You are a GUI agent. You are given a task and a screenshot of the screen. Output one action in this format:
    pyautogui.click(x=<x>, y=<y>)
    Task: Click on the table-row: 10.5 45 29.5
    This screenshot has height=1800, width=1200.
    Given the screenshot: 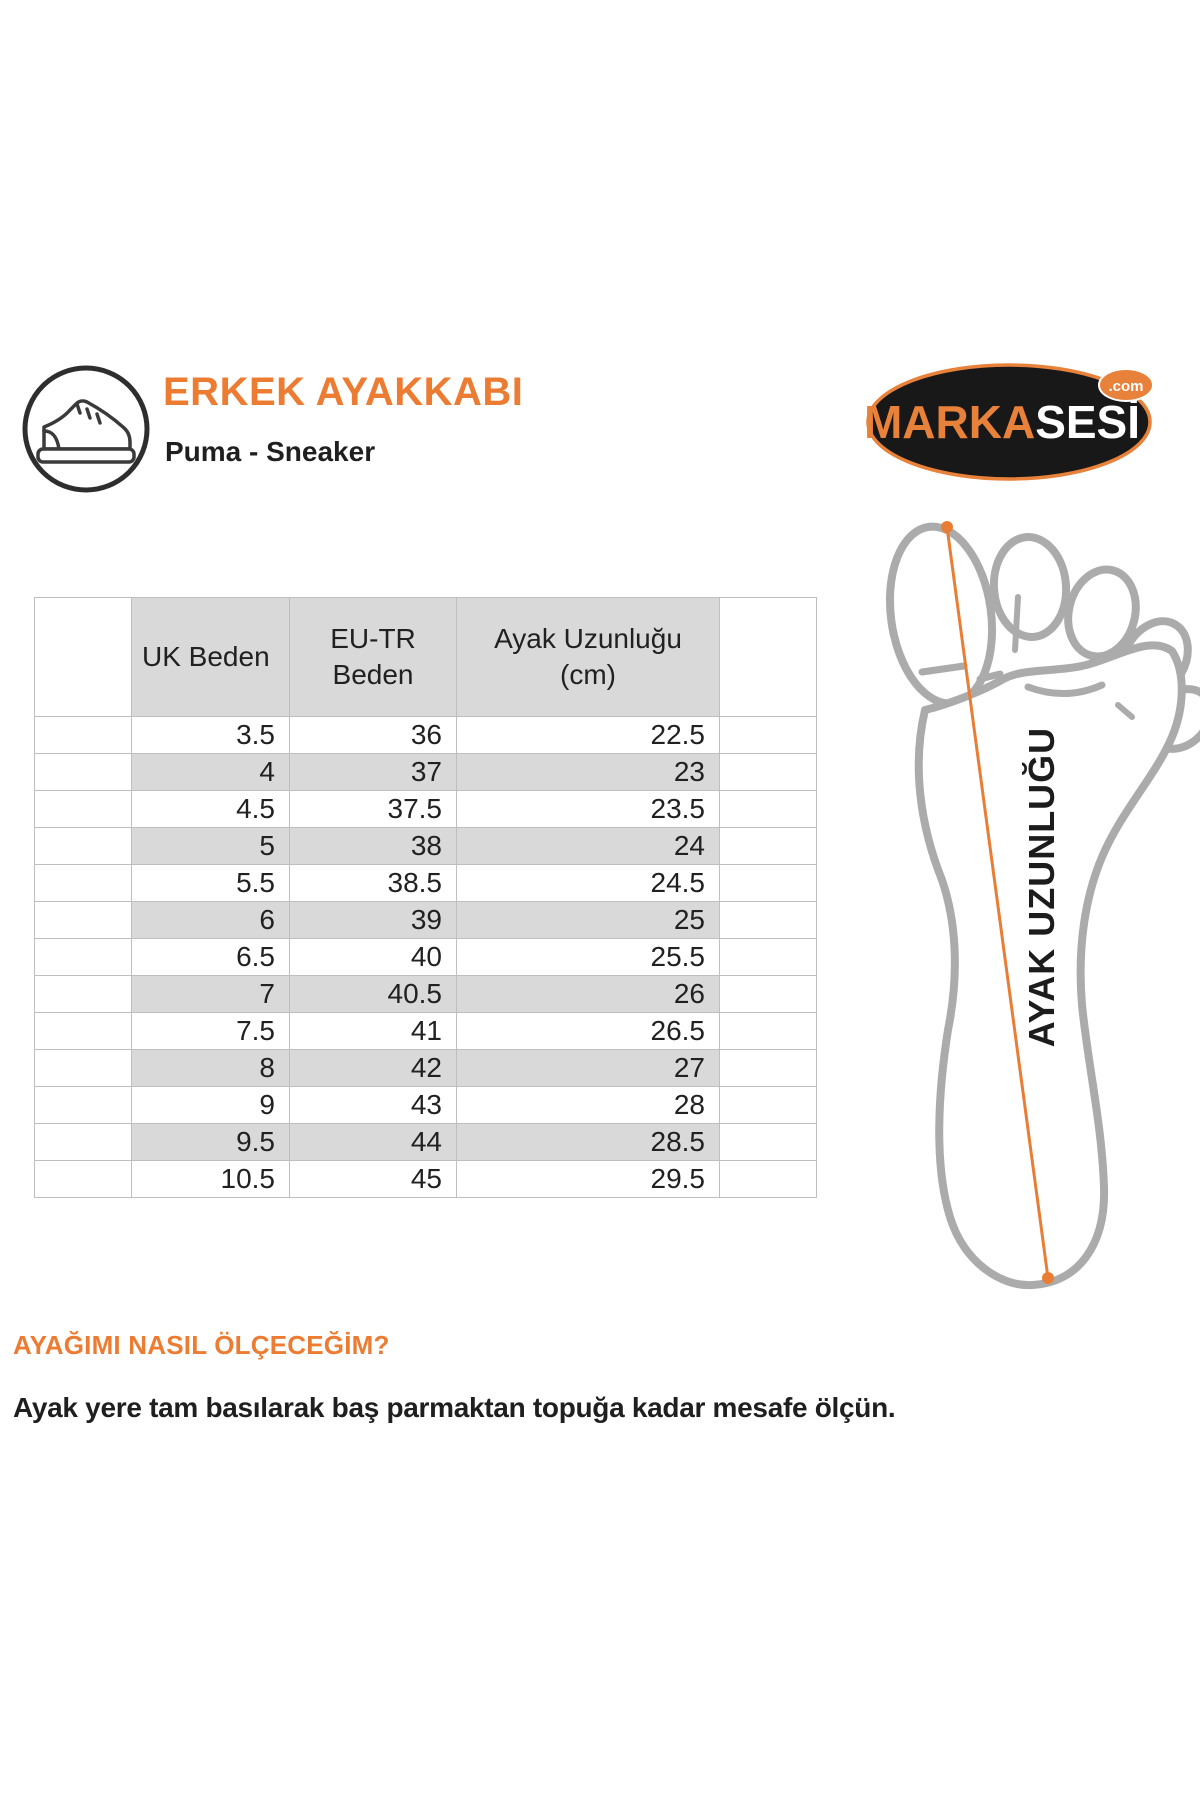 What is the action you would take?
    pyautogui.click(x=425, y=1179)
    